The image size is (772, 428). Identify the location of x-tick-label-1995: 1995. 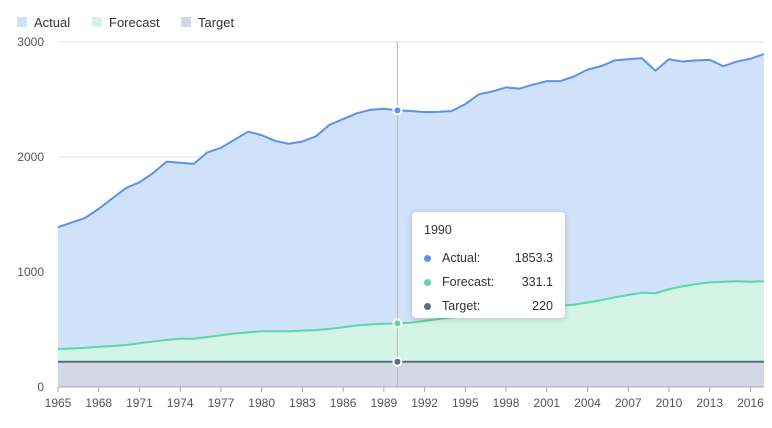
(465, 403).